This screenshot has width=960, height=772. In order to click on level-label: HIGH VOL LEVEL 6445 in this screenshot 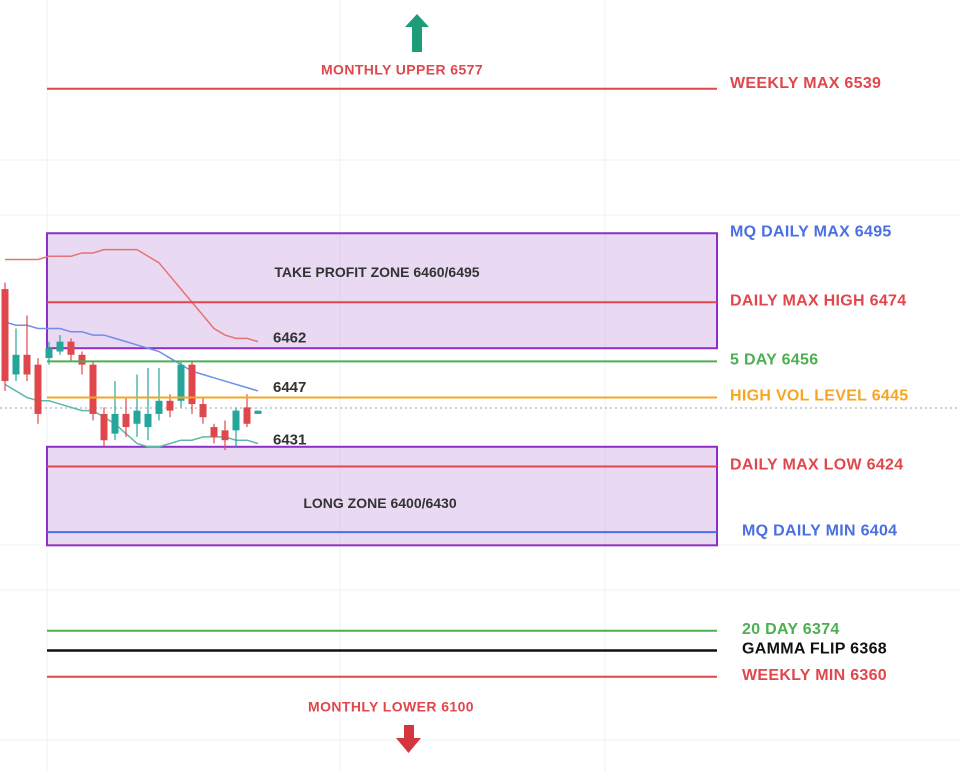, I will do `click(819, 396)`.